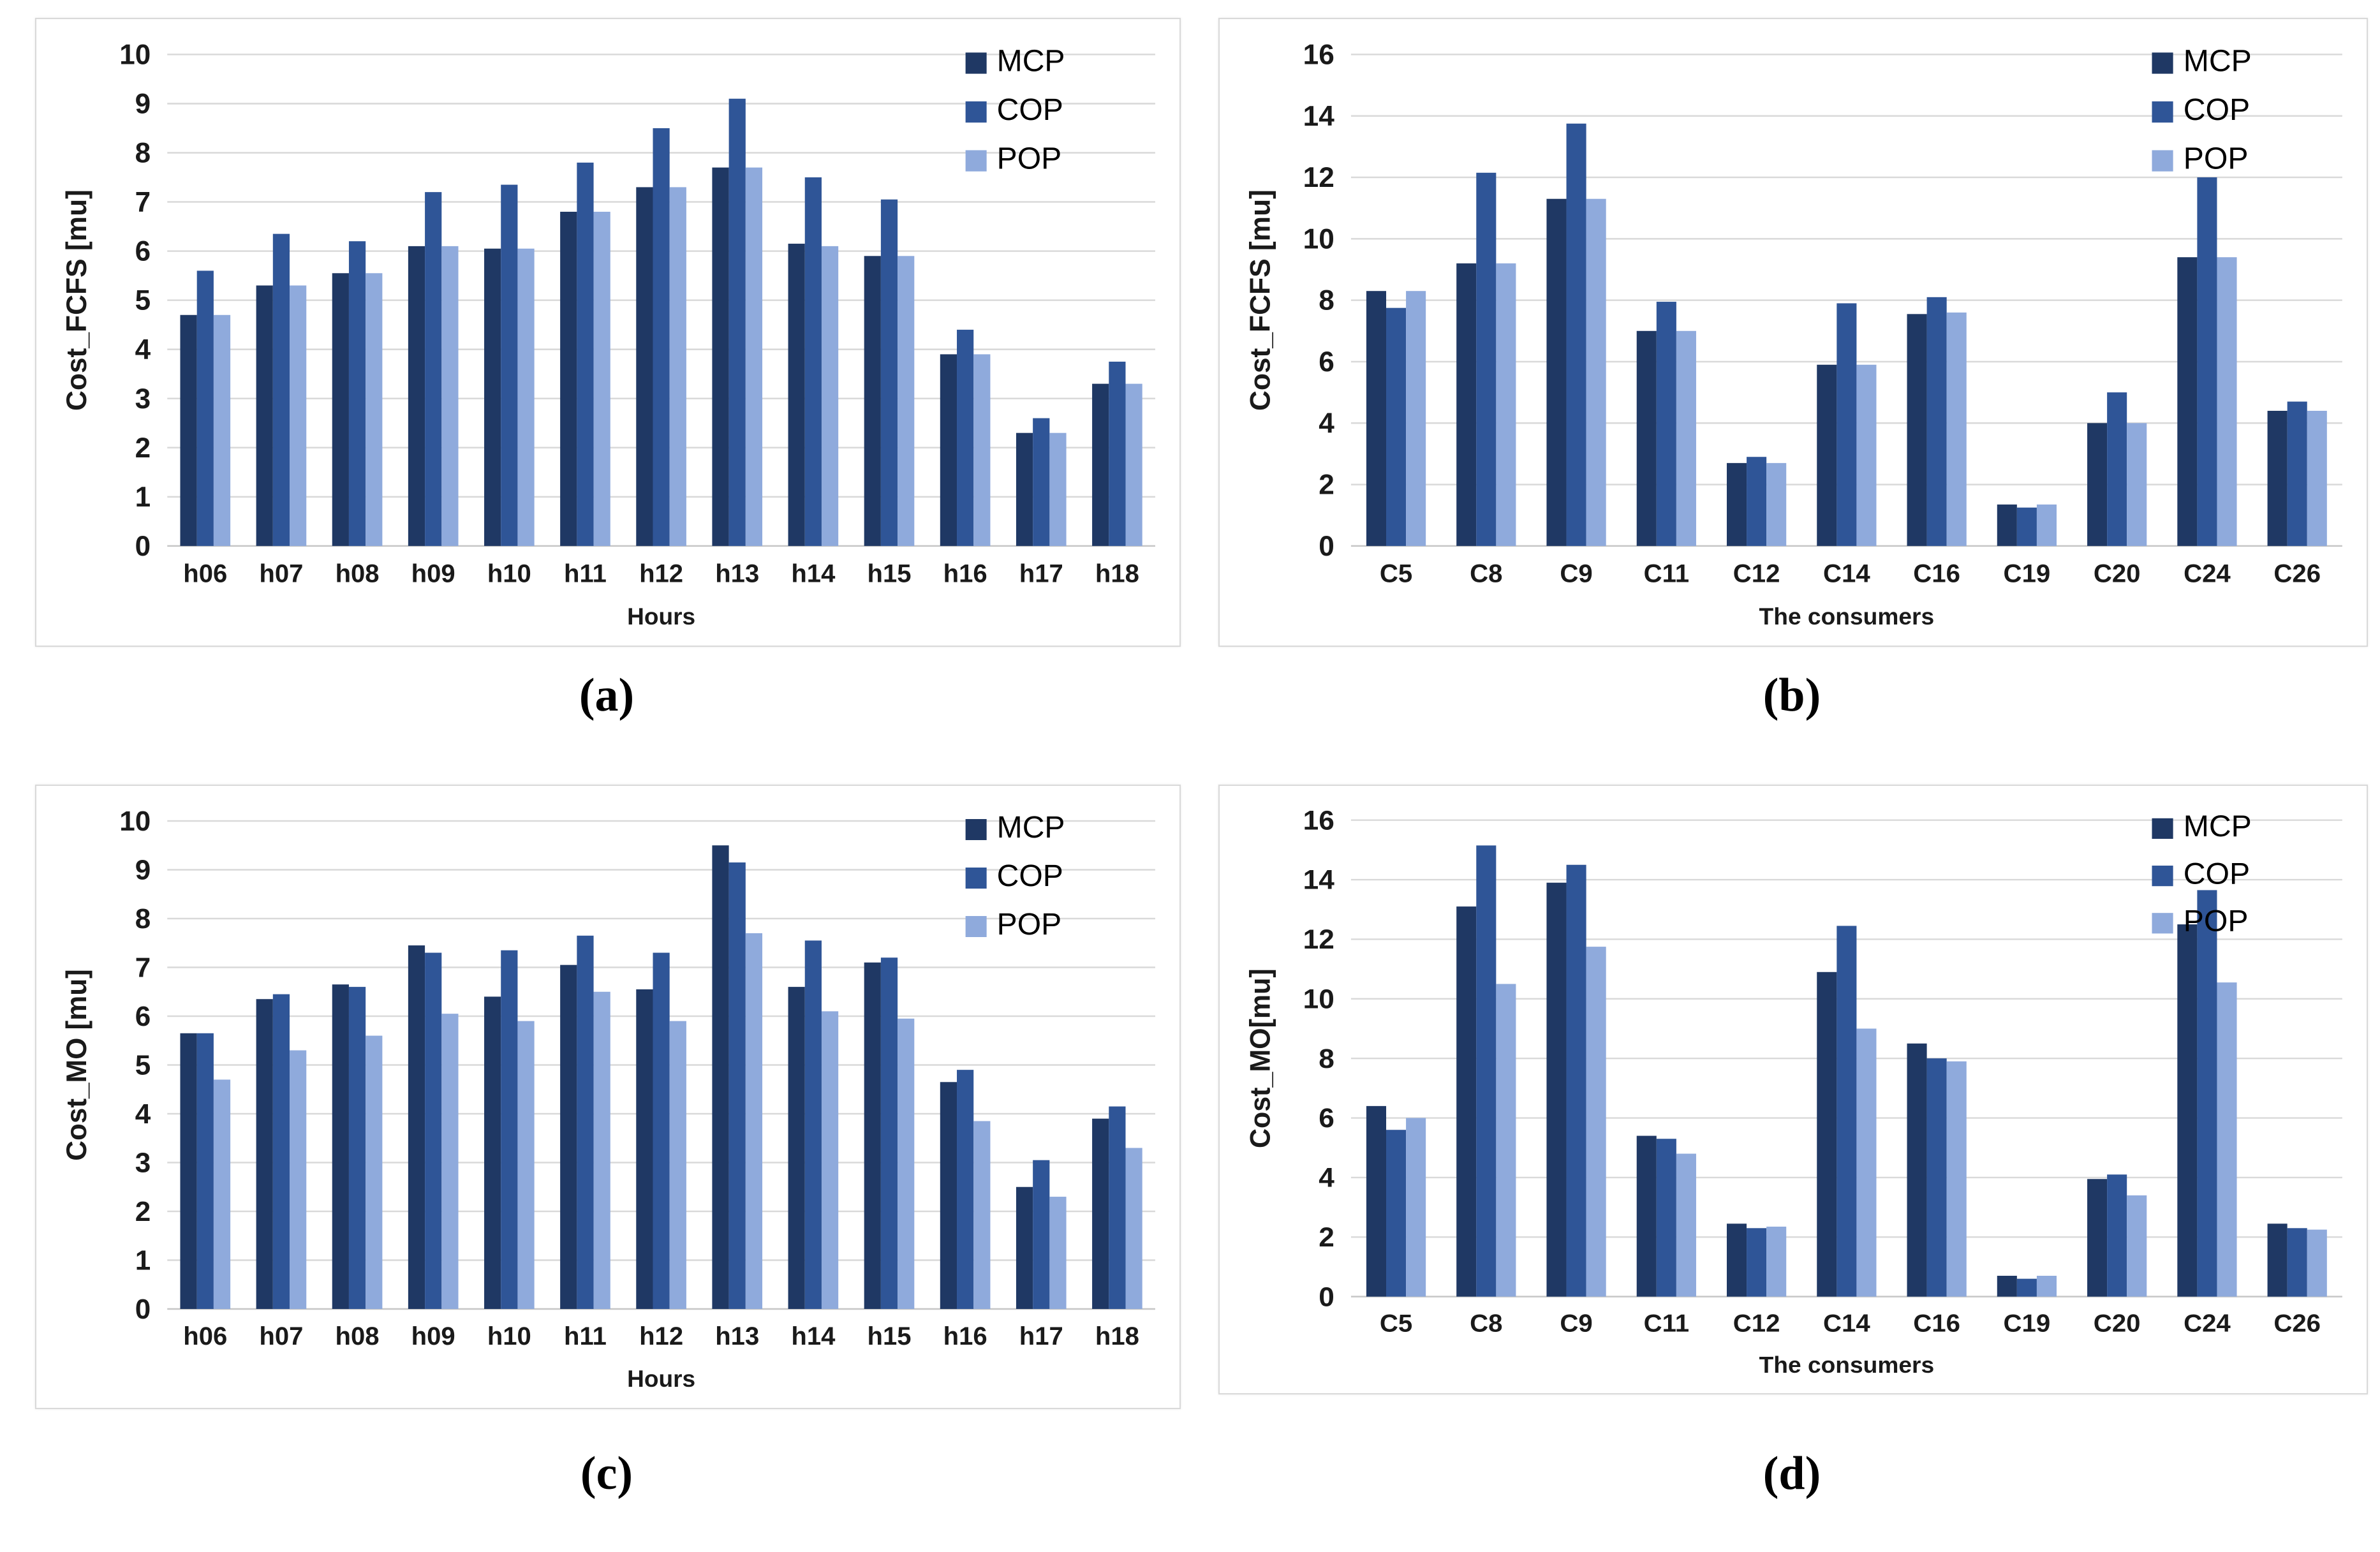 The image size is (2380, 1552). What do you see at coordinates (1486, 1323) in the screenshot?
I see `category-label-C8: C8` at bounding box center [1486, 1323].